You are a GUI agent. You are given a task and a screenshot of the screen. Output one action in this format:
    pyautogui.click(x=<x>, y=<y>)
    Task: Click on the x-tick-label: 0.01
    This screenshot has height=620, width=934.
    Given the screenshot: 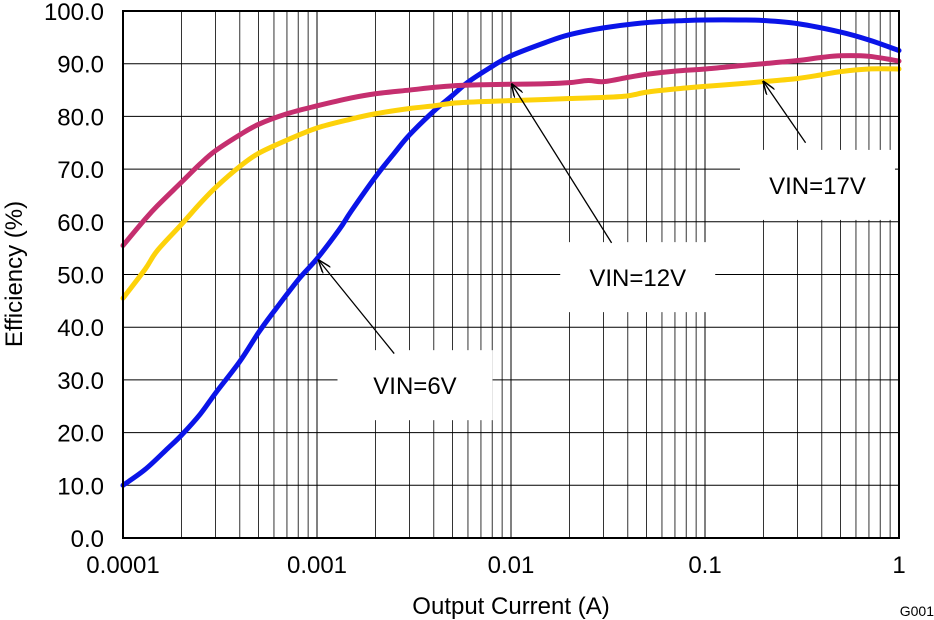 What is the action you would take?
    pyautogui.click(x=511, y=565)
    